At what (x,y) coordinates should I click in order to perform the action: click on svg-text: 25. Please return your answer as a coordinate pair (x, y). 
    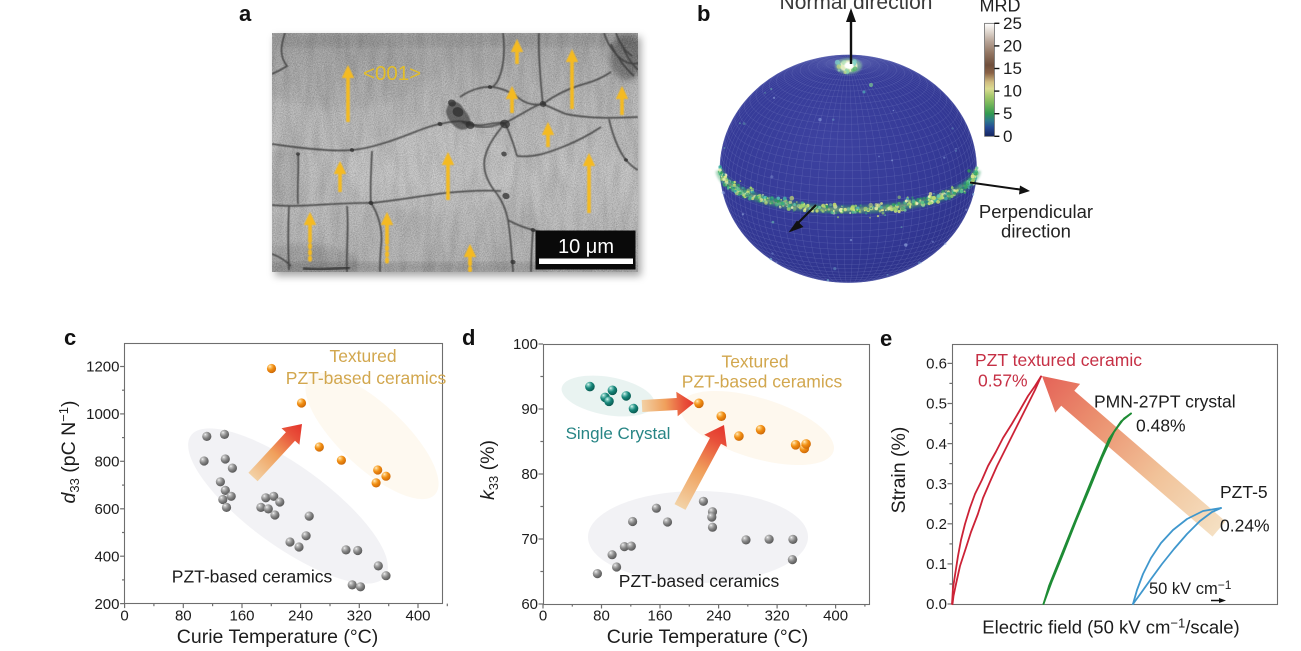
    Looking at the image, I should click on (1012, 23).